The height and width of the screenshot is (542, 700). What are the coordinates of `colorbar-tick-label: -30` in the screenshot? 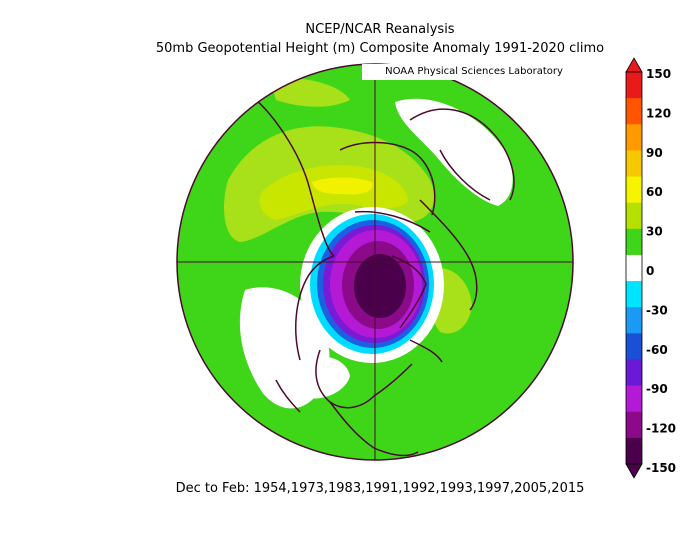 It's located at (657, 310).